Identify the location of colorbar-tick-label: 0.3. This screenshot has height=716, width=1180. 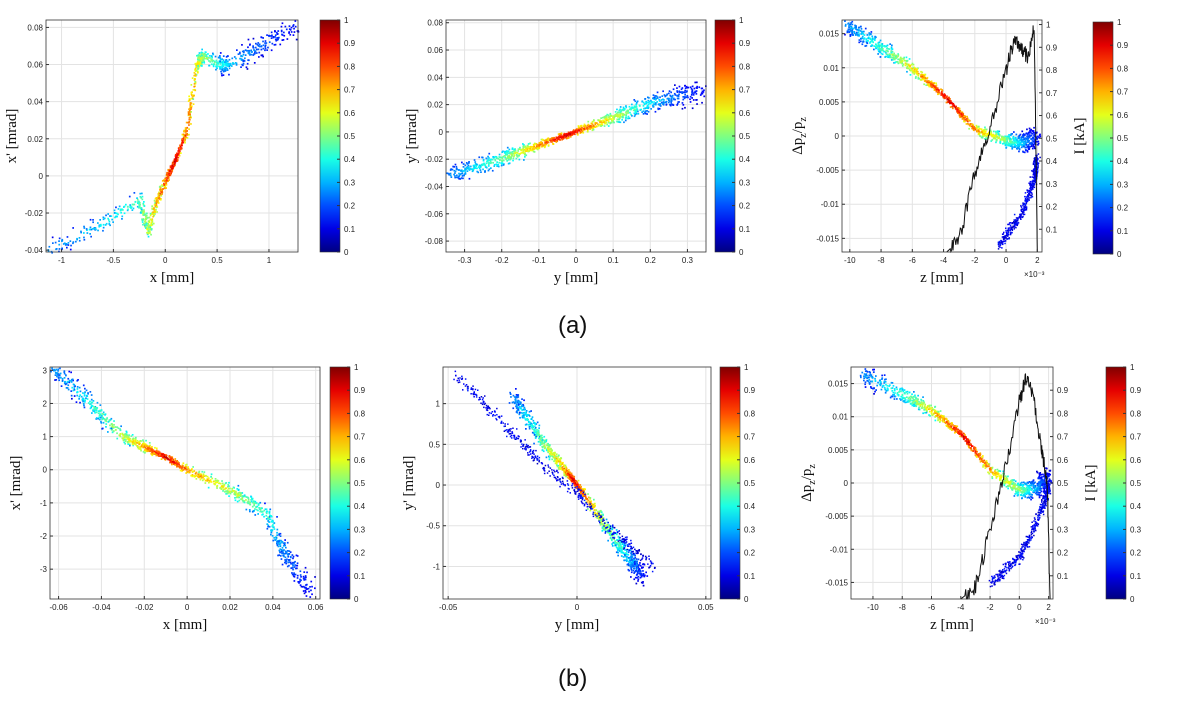
(350, 182).